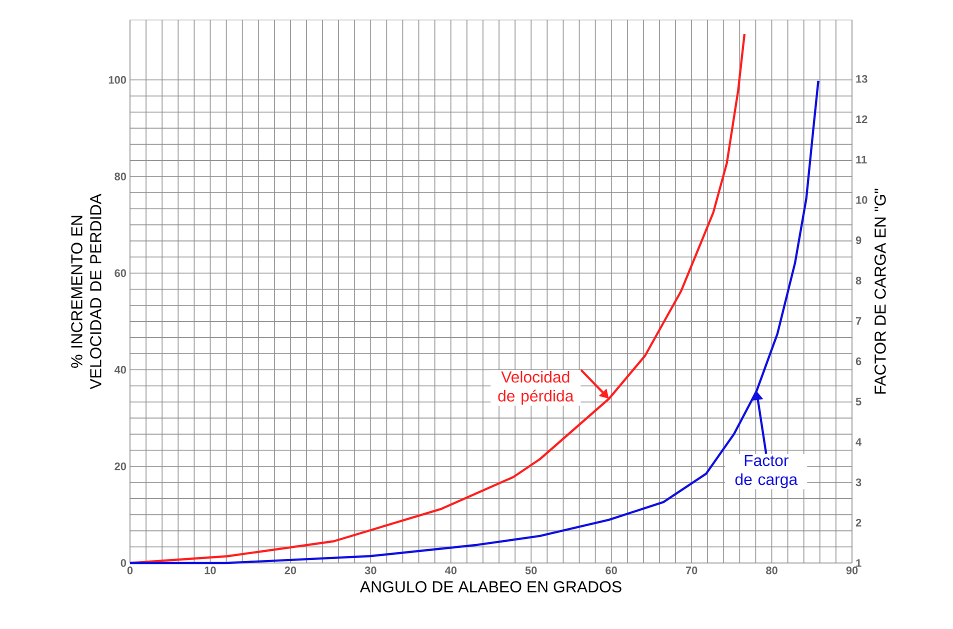 The width and height of the screenshot is (953, 629). I want to click on y2-tick-label: 10, so click(862, 200).